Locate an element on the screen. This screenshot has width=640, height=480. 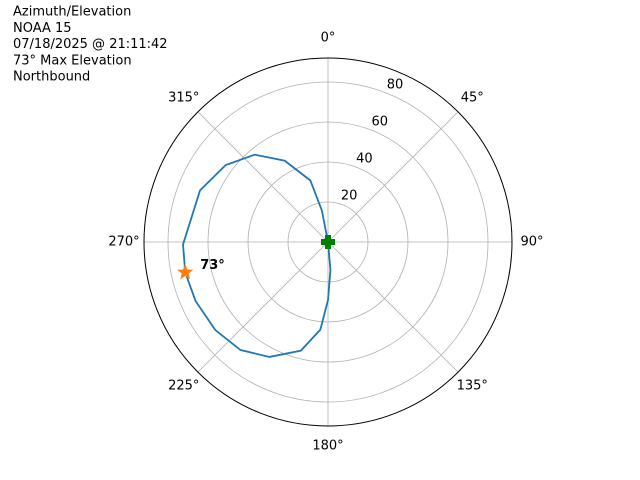
theta-tick-label: 270° is located at coordinates (123, 242).